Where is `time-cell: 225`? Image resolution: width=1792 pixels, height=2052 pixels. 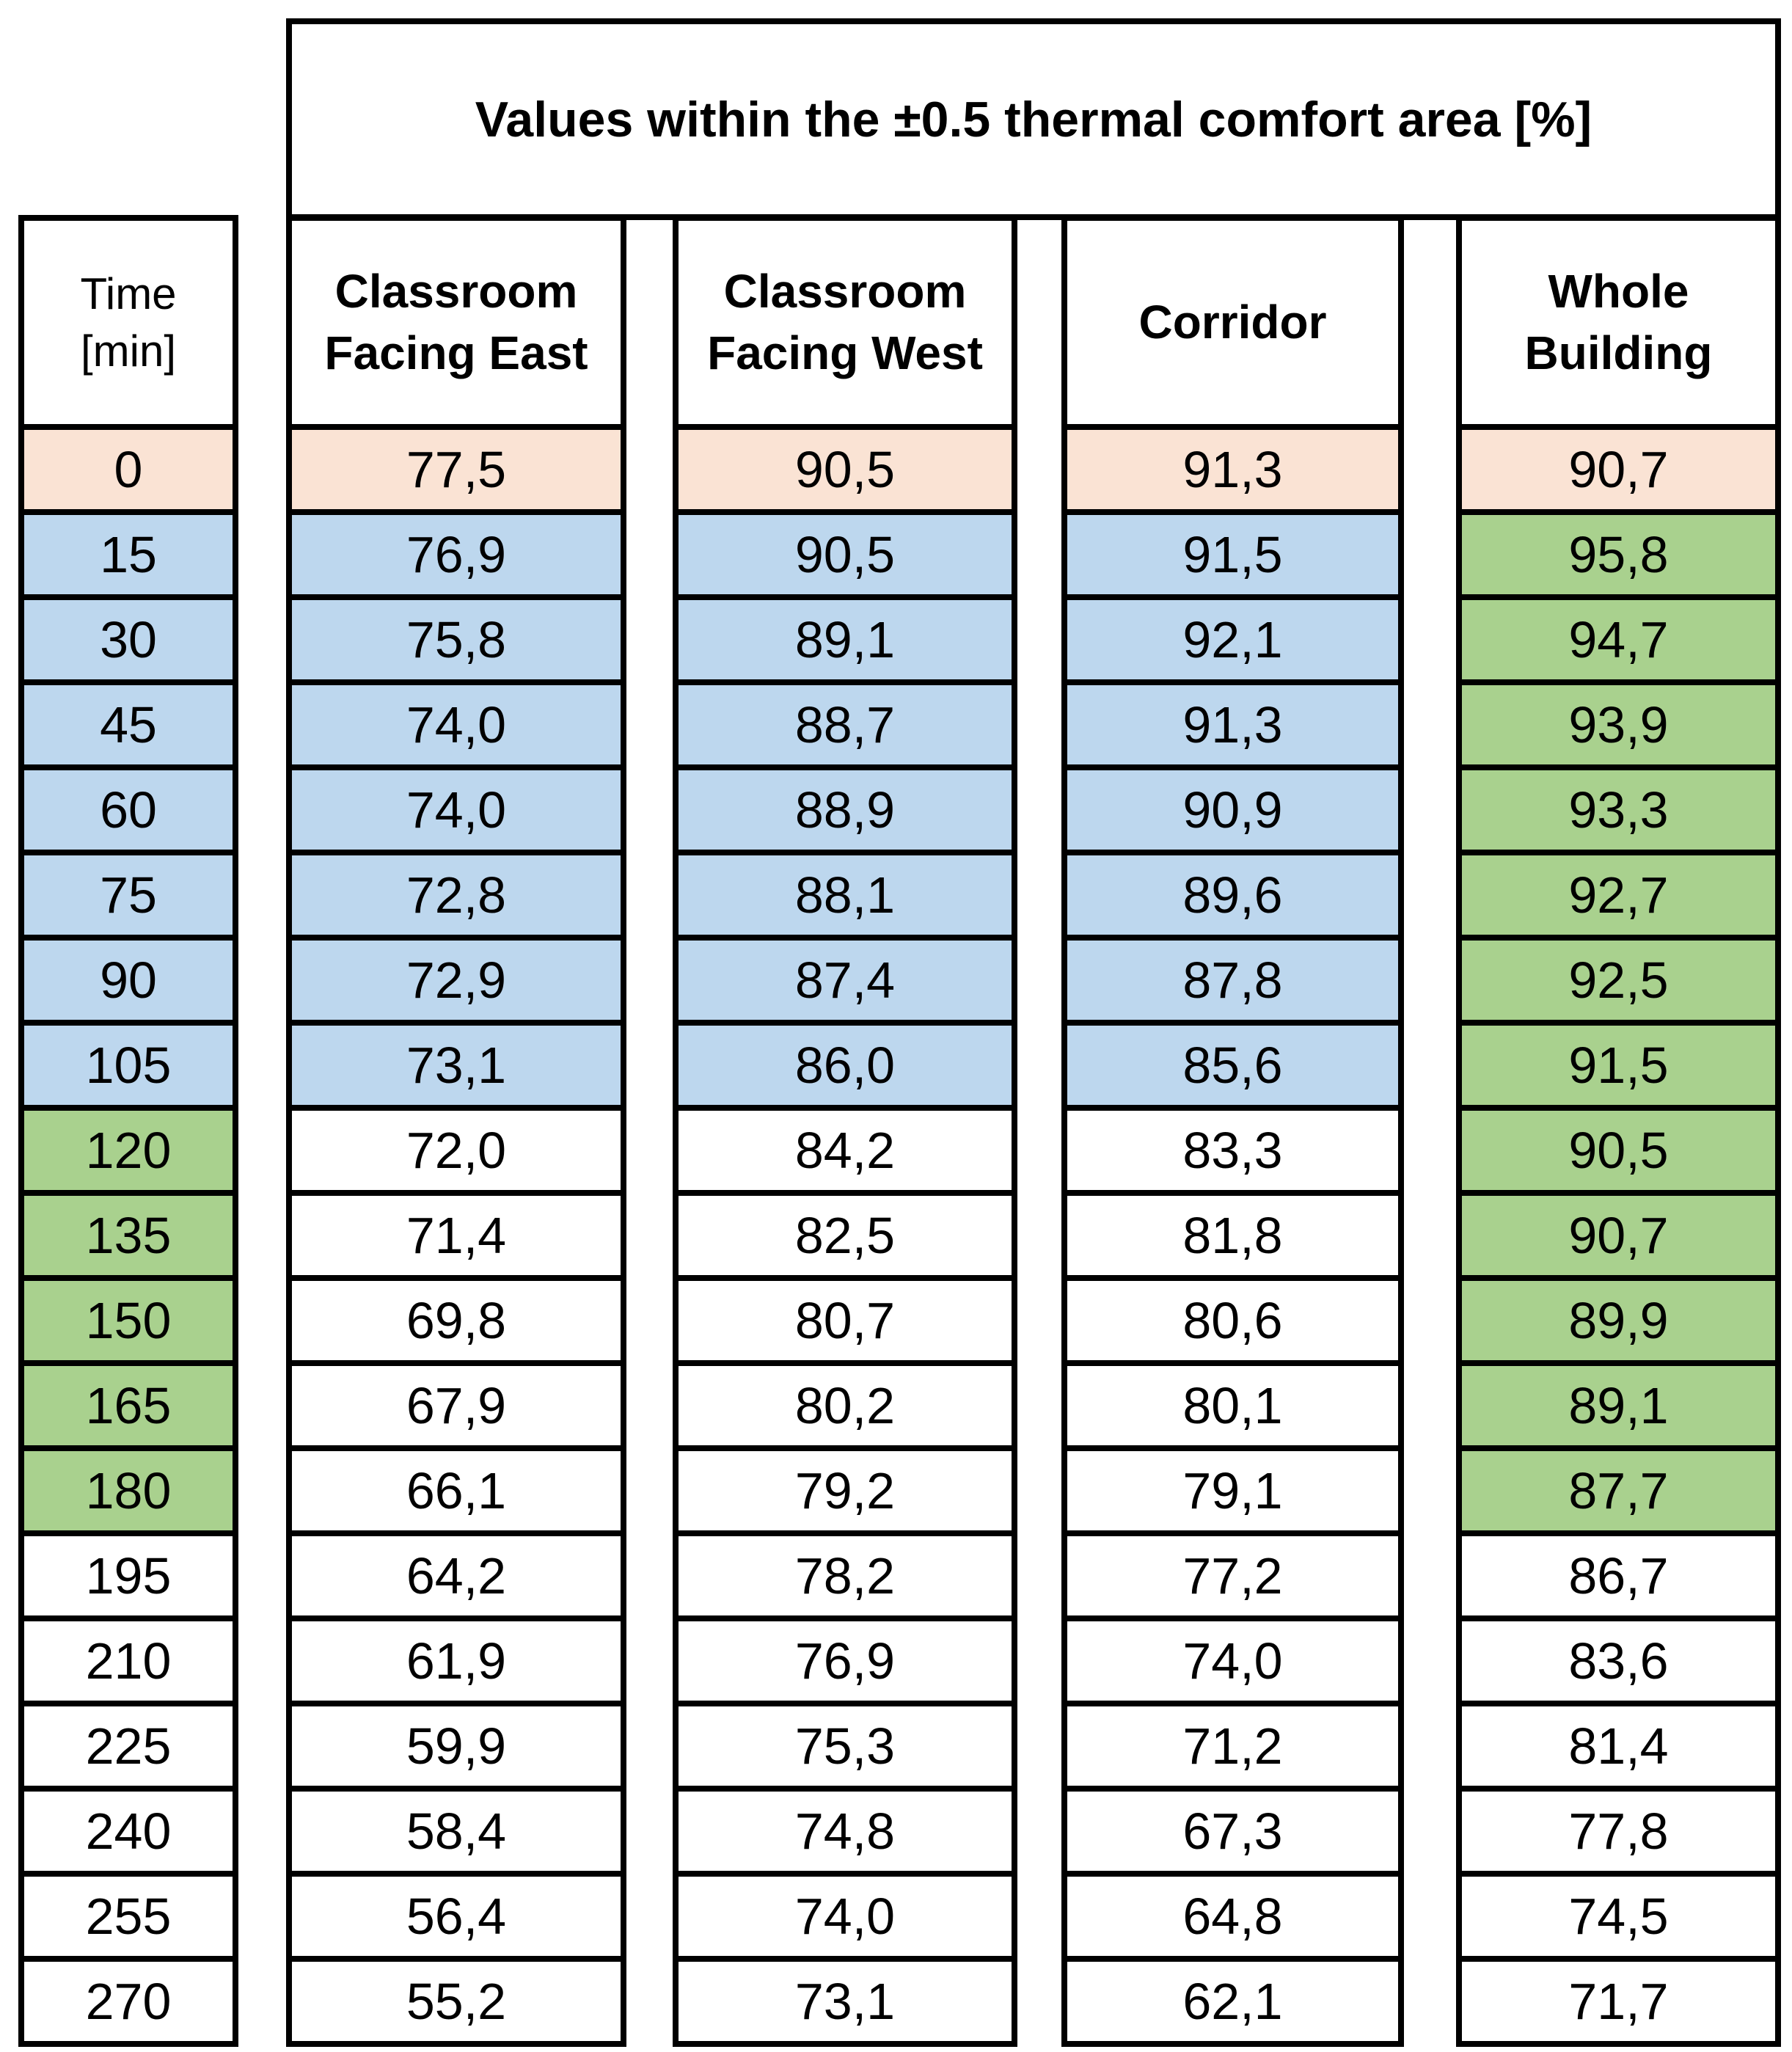
time-cell: 225 is located at coordinates (128, 1743).